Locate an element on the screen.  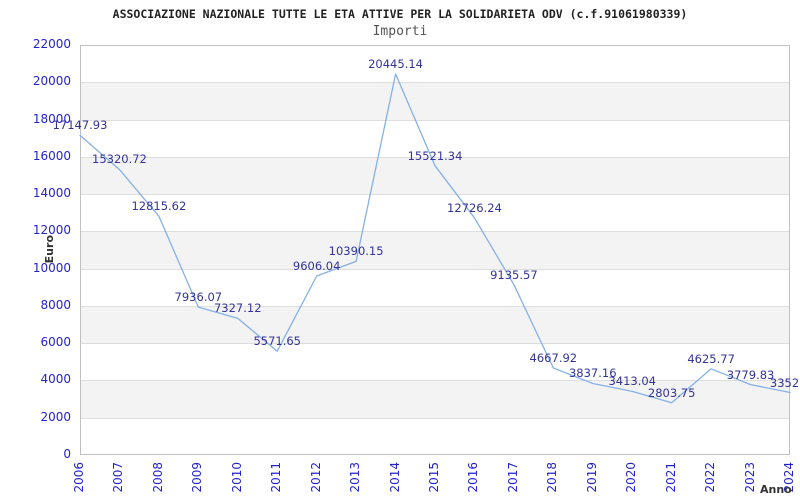
data-point-label: 2803.75 is located at coordinates (671, 392).